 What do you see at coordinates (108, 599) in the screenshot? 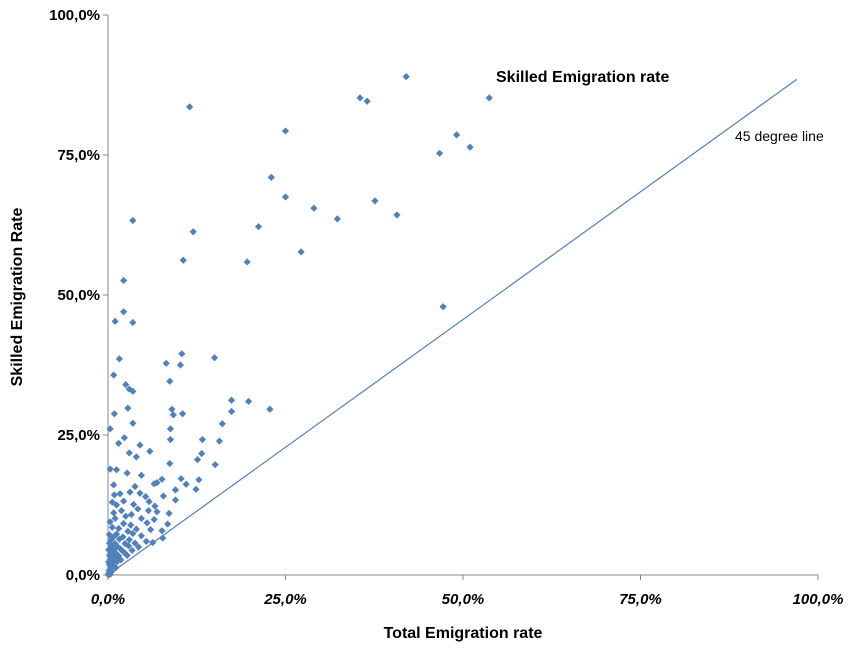
I see `x-tick-label: 0,0%` at bounding box center [108, 599].